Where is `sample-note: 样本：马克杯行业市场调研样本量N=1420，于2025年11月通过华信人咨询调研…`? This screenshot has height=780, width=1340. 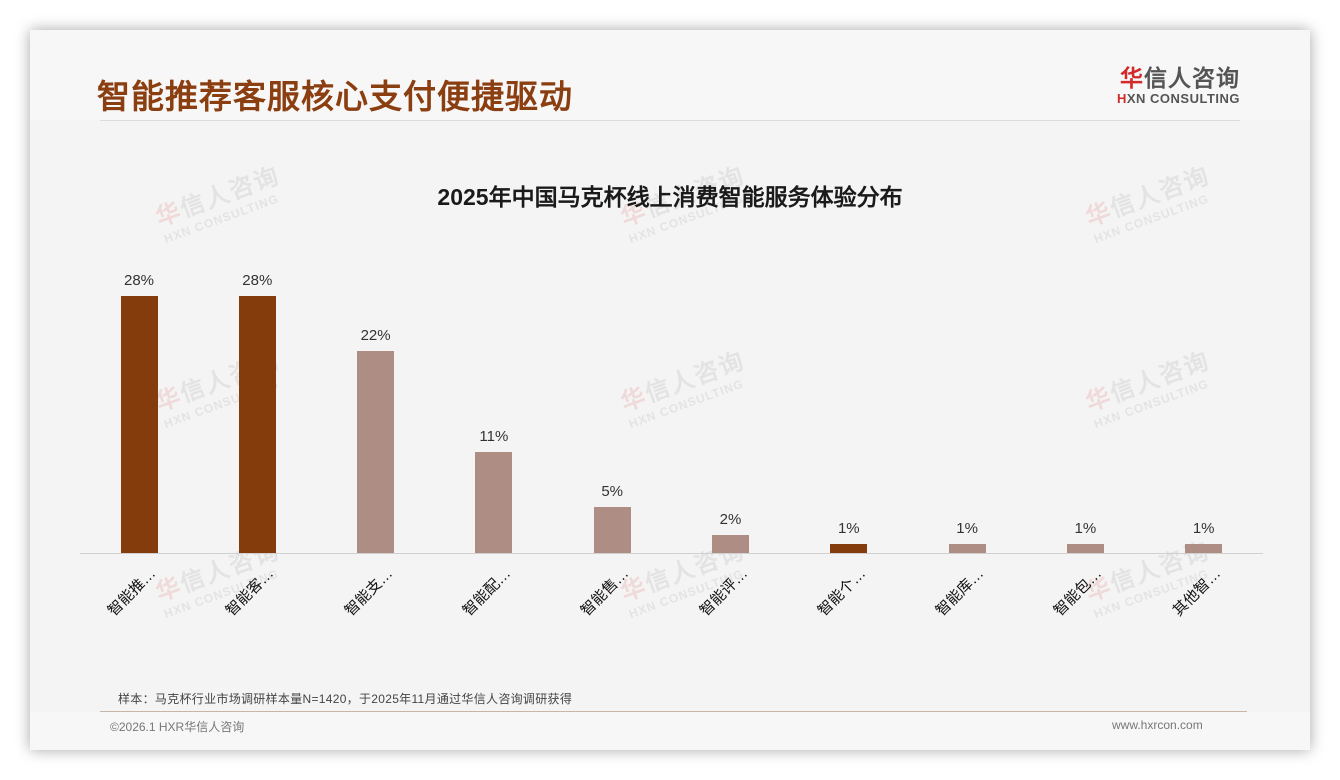 sample-note: 样本：马克杯行业市场调研样本量N=1420，于2025年11月通过华信人咨询调研… is located at coordinates (345, 699).